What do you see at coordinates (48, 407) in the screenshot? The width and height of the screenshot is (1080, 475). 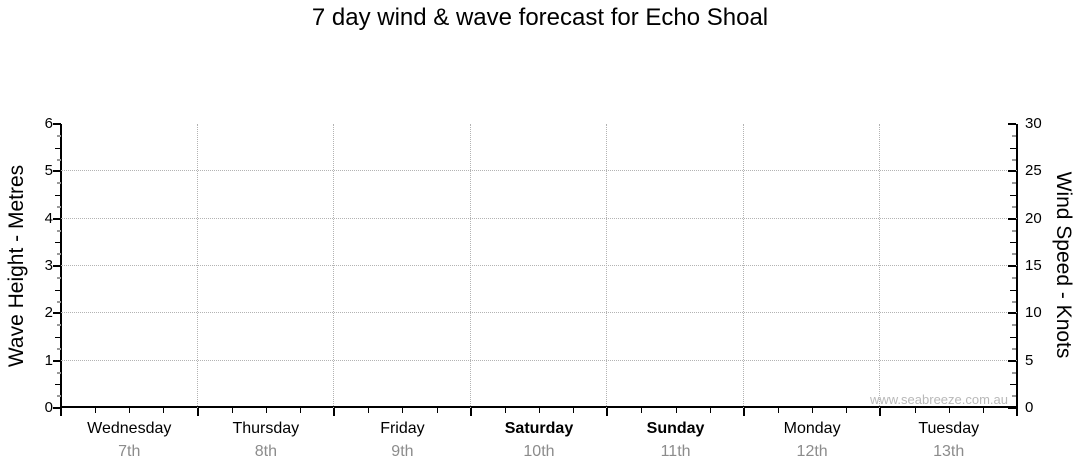 I see `y-tick-label-left: 0` at bounding box center [48, 407].